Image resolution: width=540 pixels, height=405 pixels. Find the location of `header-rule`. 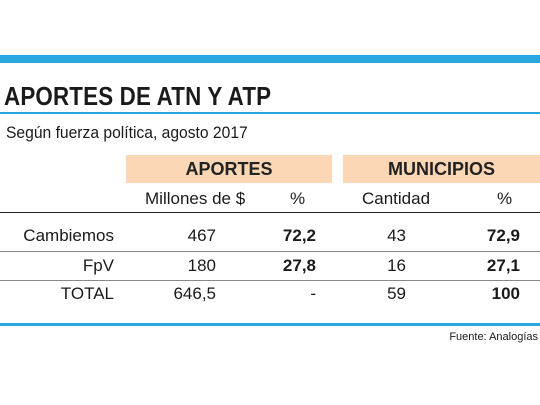

header-rule is located at coordinates (270, 212).